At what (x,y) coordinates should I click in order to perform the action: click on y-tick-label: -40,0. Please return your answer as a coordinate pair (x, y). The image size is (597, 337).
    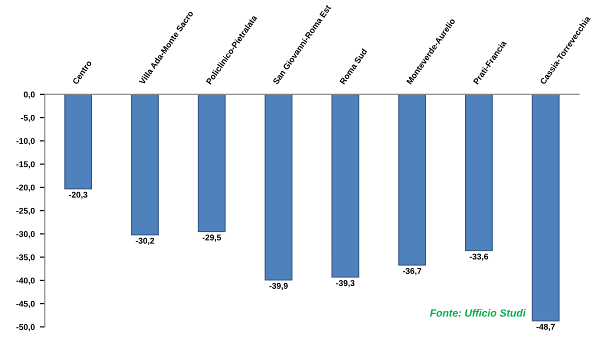
    Looking at the image, I should click on (25, 281).